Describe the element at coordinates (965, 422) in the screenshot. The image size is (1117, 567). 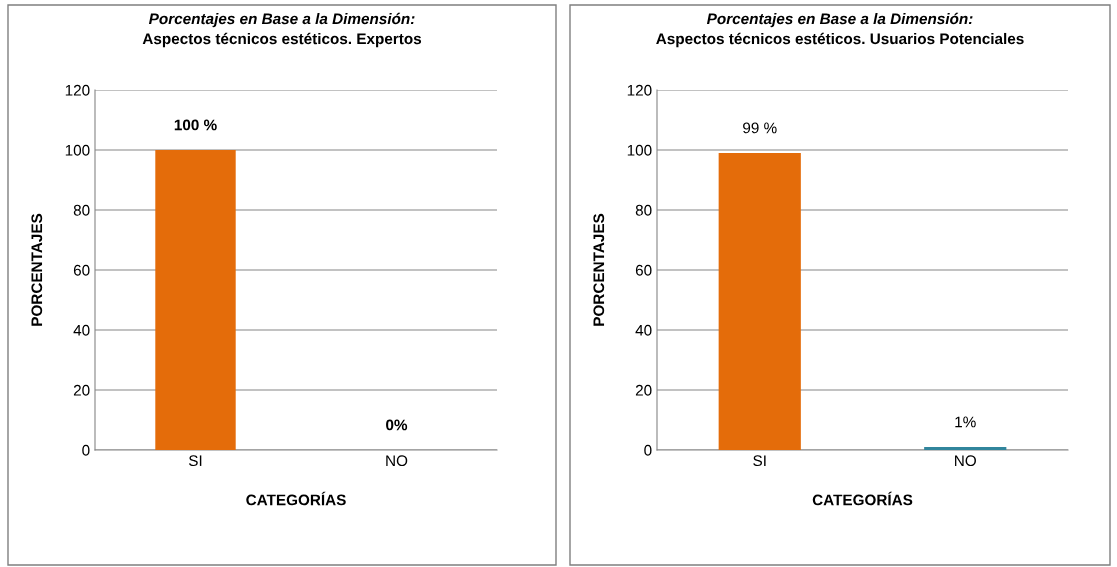
I see `data-label: 1%` at that location.